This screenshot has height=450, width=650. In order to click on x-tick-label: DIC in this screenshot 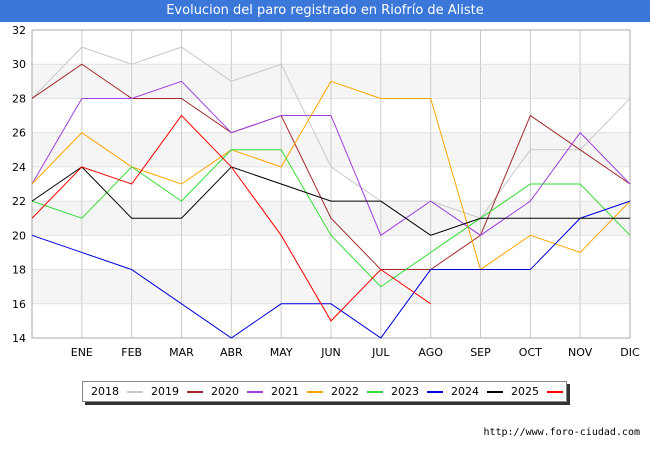, I will do `click(630, 352)`.